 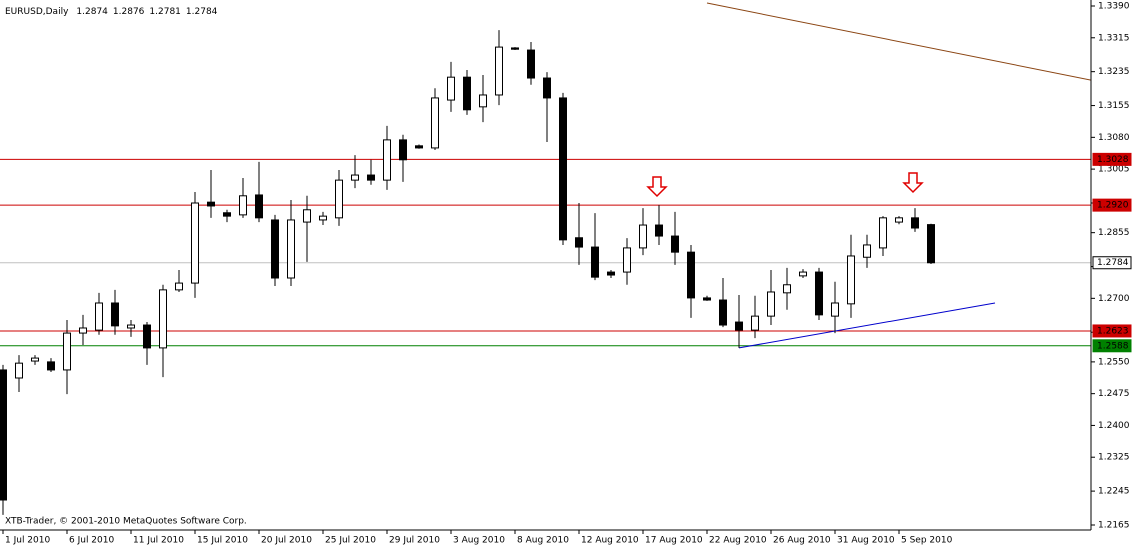 What do you see at coordinates (202, 12) in the screenshot?
I see `header-close: 1.2784` at bounding box center [202, 12].